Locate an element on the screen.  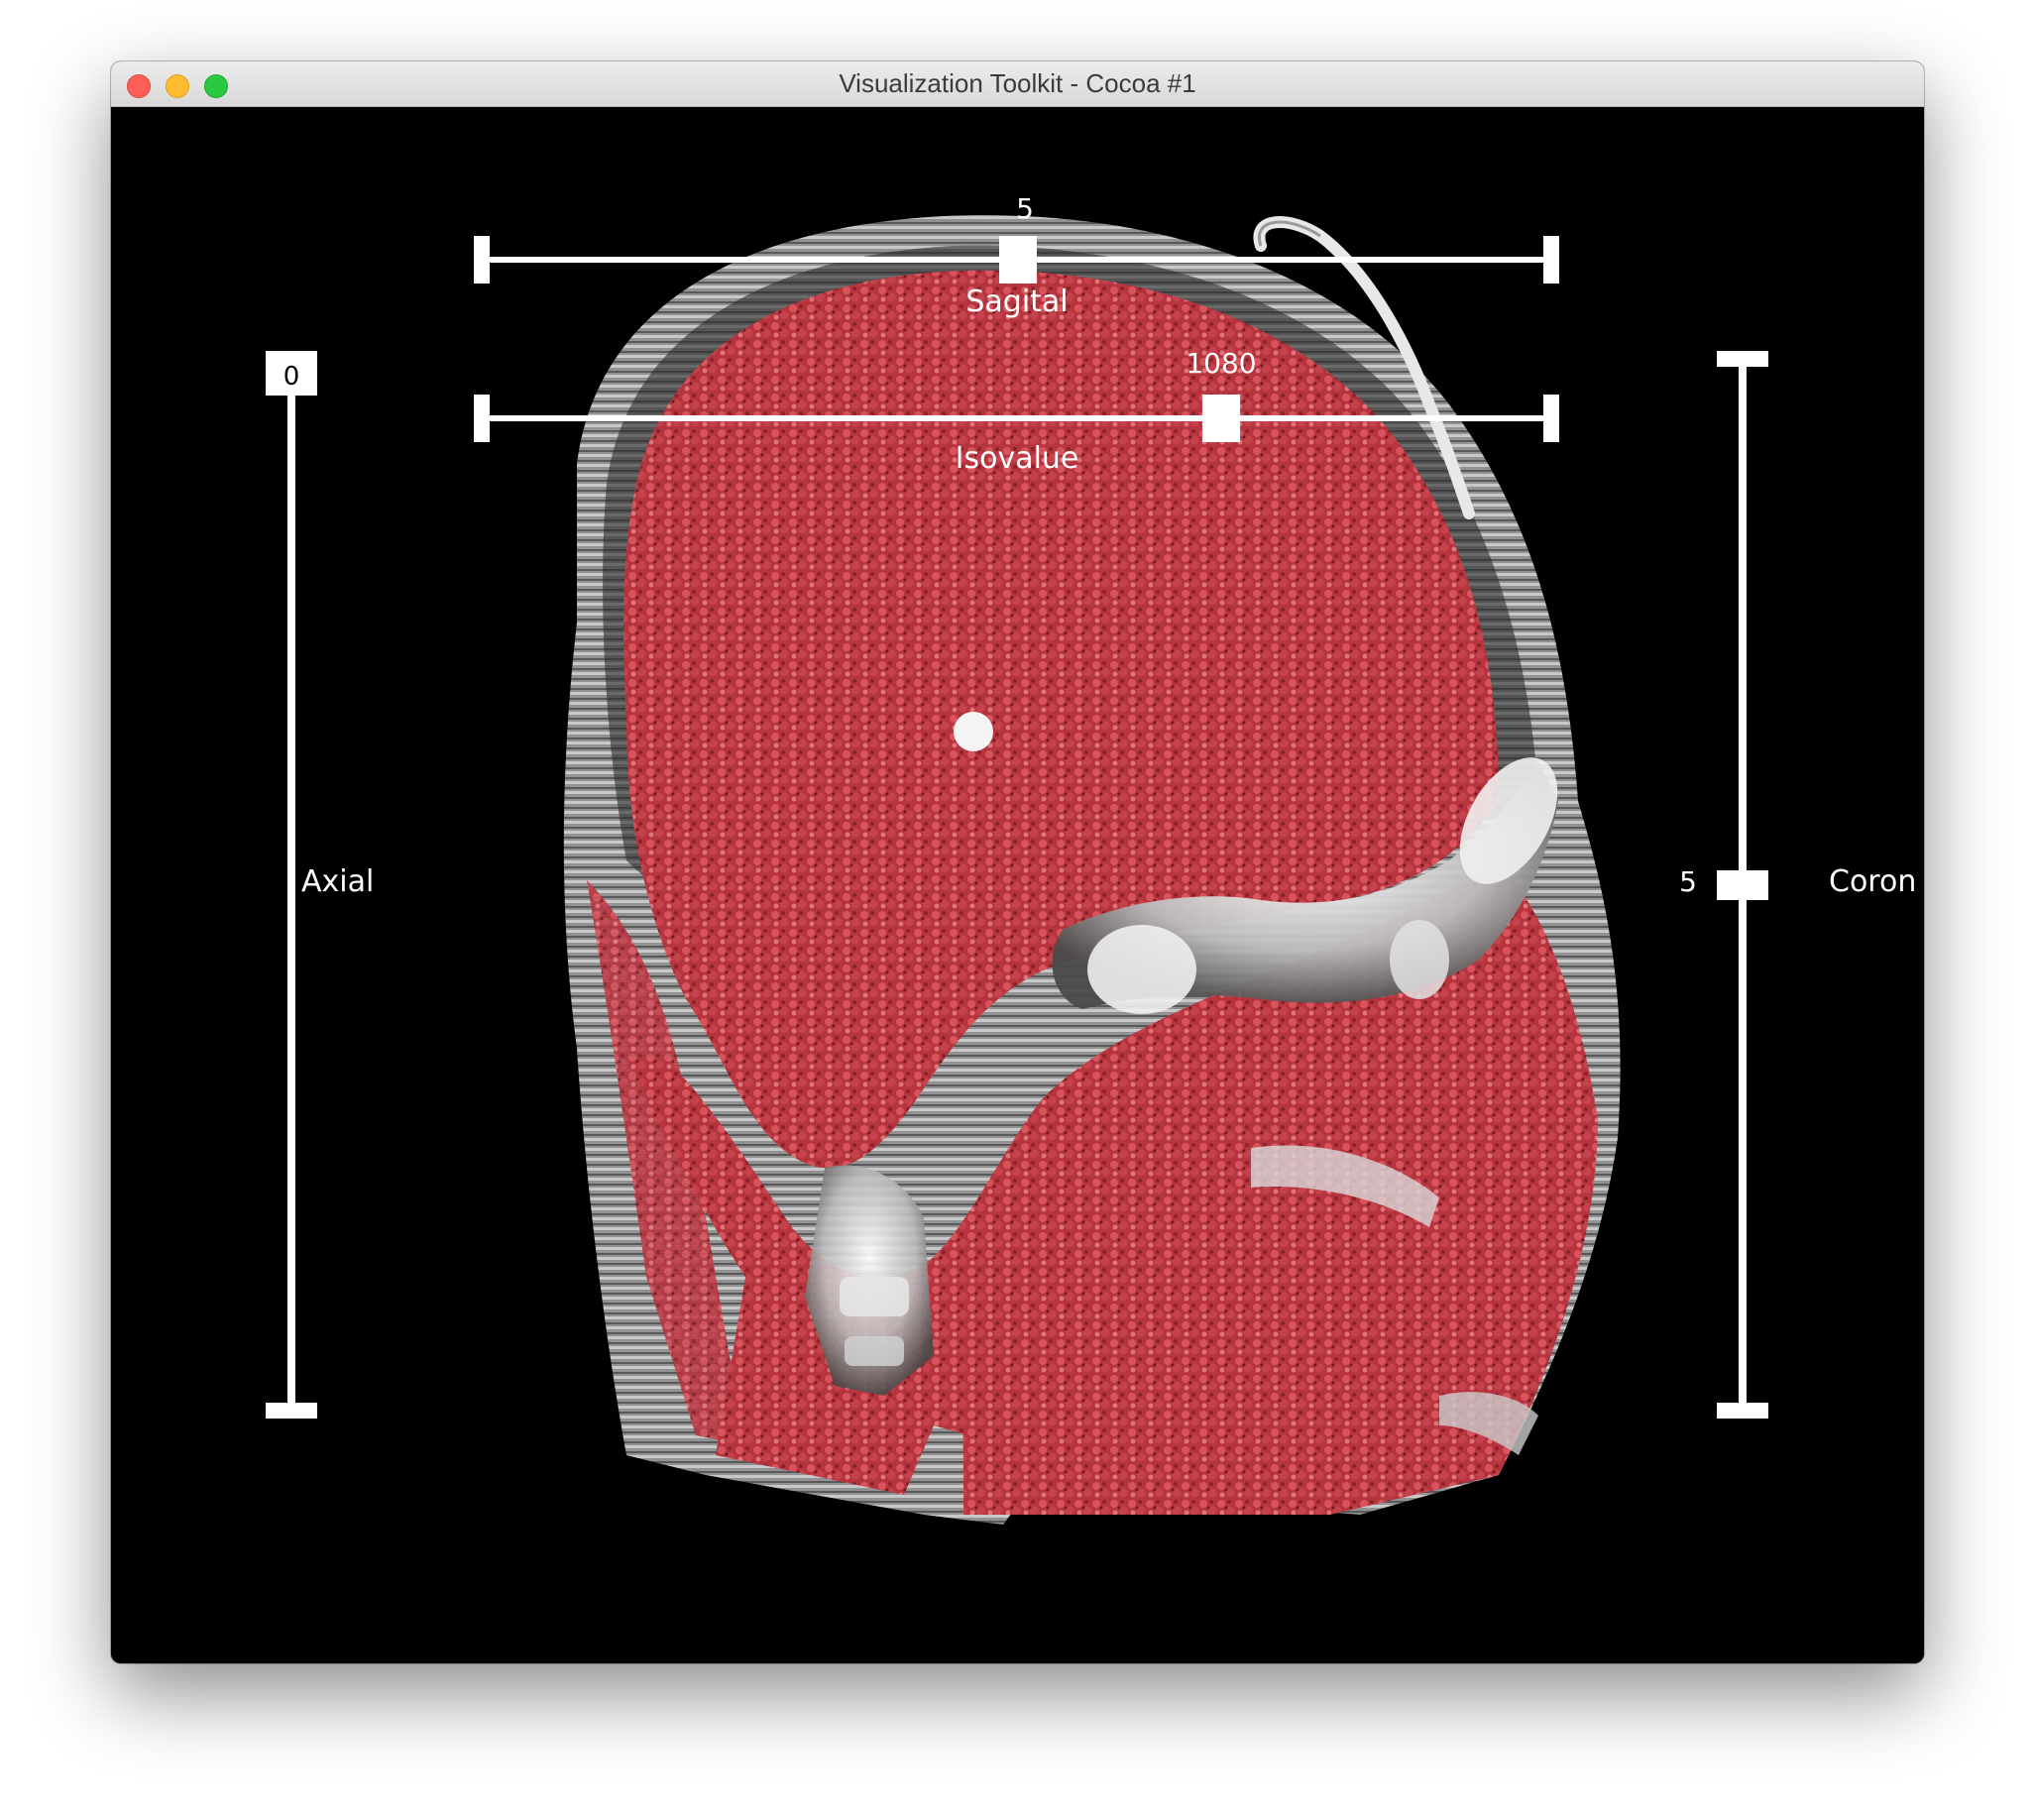
isovalue-slider-right-cap is located at coordinates (1551, 418).